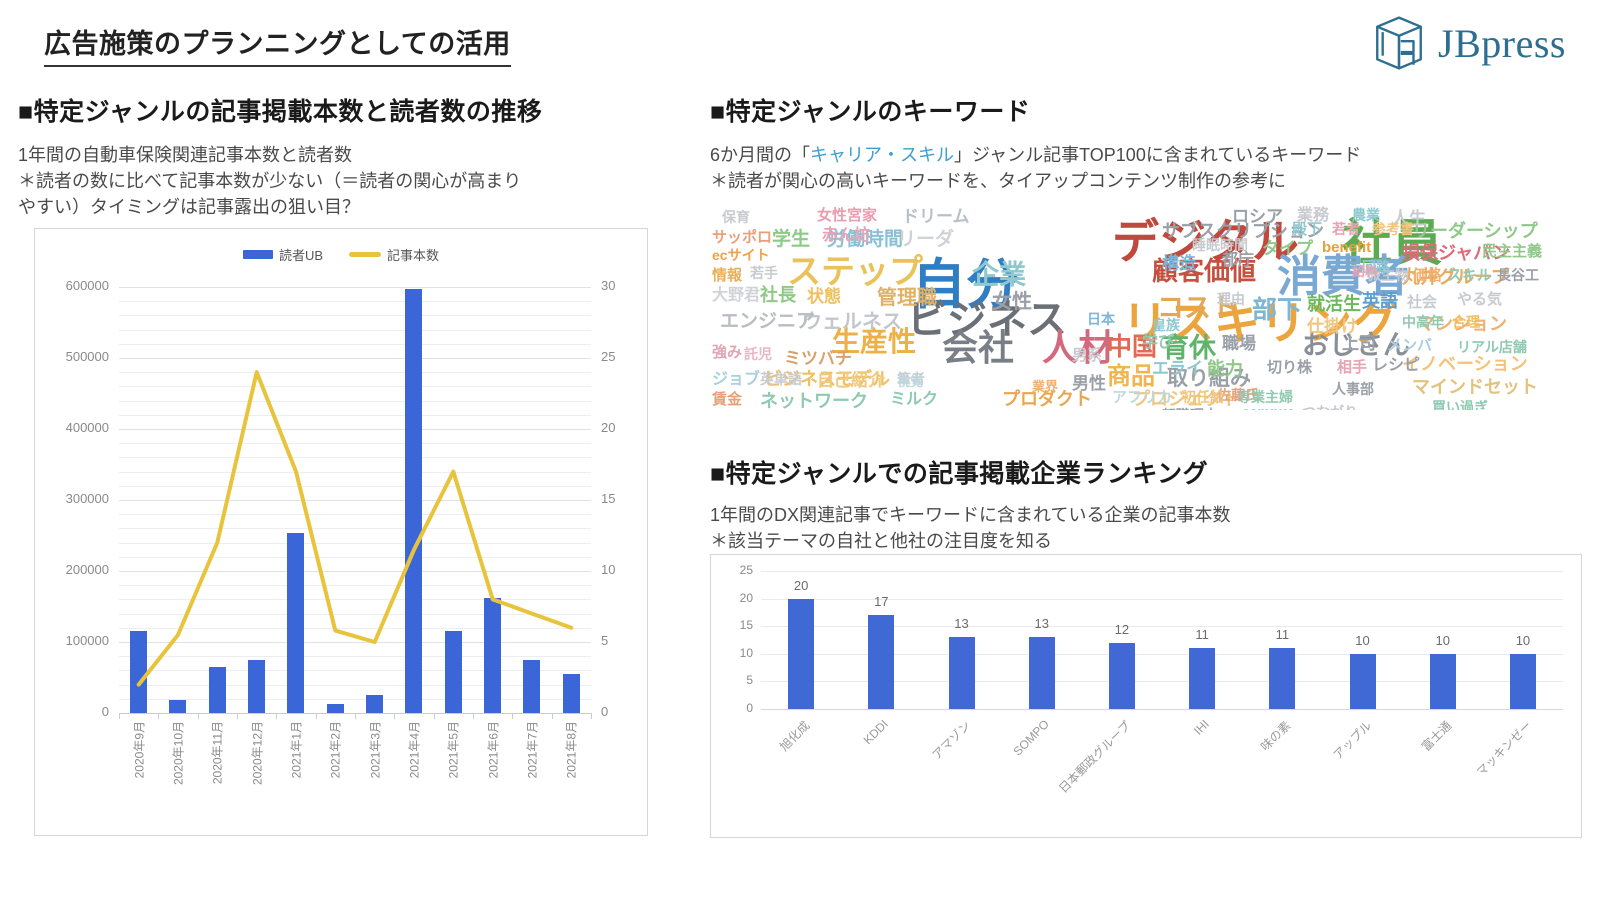 This screenshot has height=908, width=1600. What do you see at coordinates (608, 427) in the screenshot?
I see `y-axis-tick-right: 20` at bounding box center [608, 427].